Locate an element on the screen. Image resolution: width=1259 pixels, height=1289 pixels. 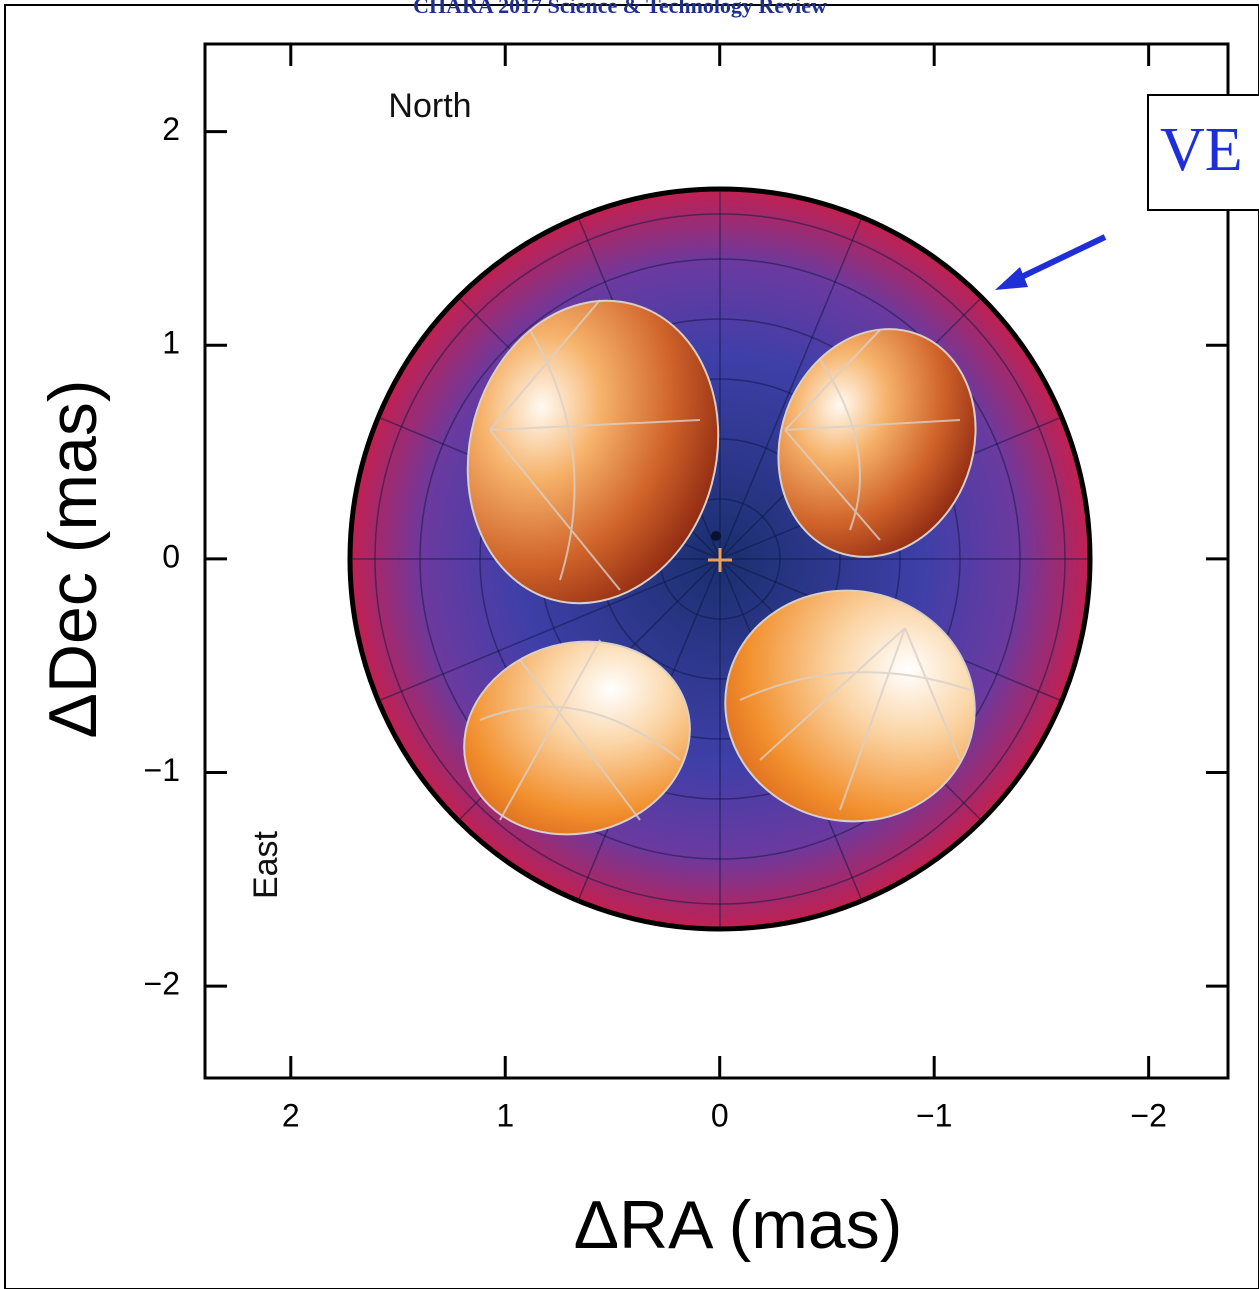
center-cross is located at coordinates (720, 560).